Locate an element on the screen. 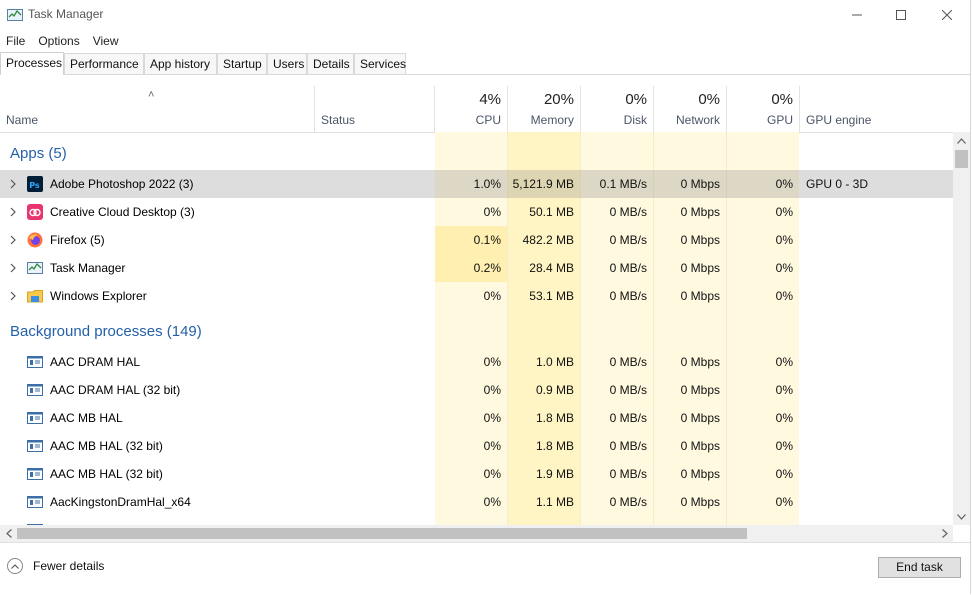 The width and height of the screenshot is (972, 595). footer-bar: Fewer details End task is located at coordinates (485, 568).